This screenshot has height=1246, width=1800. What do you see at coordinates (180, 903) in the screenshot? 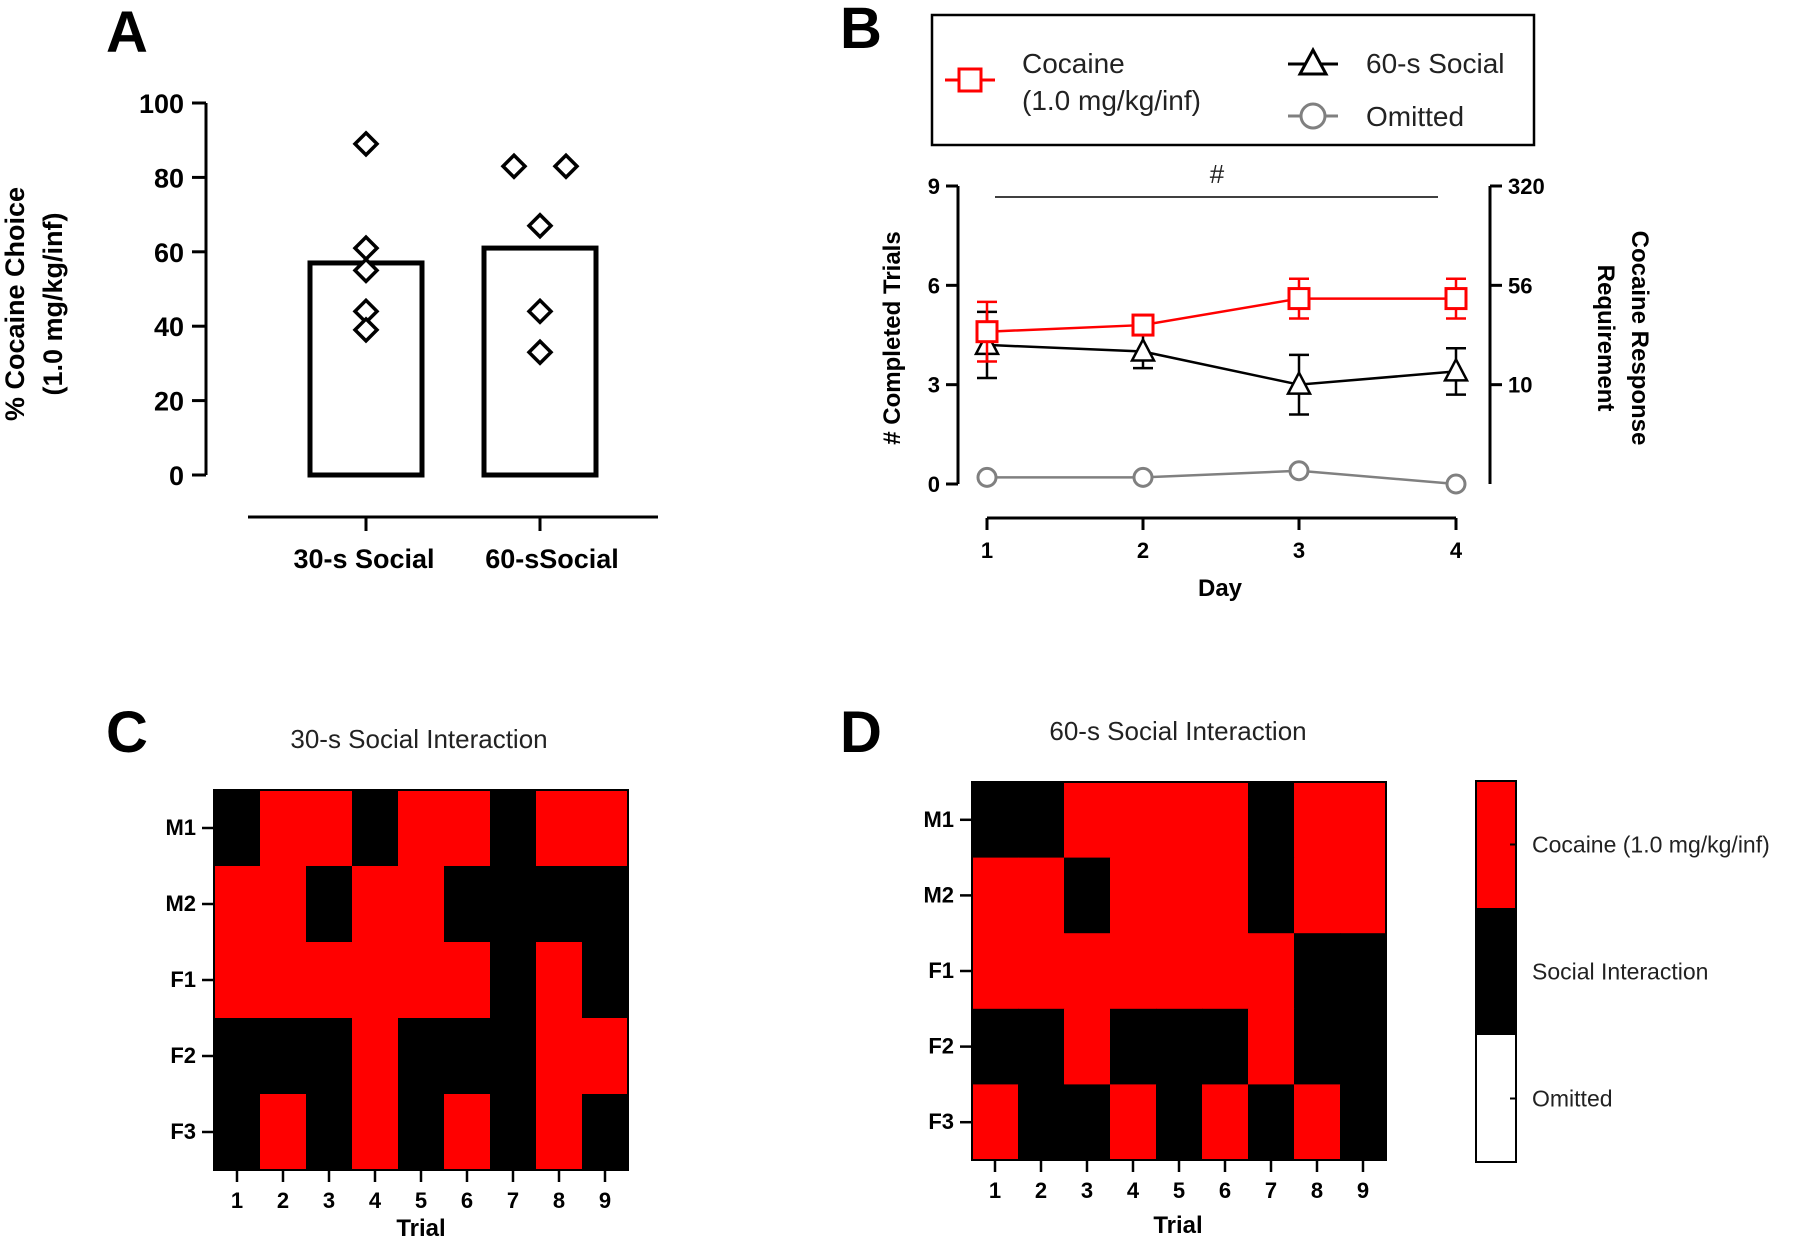
I see `c-ytick-label: M2` at bounding box center [180, 903].